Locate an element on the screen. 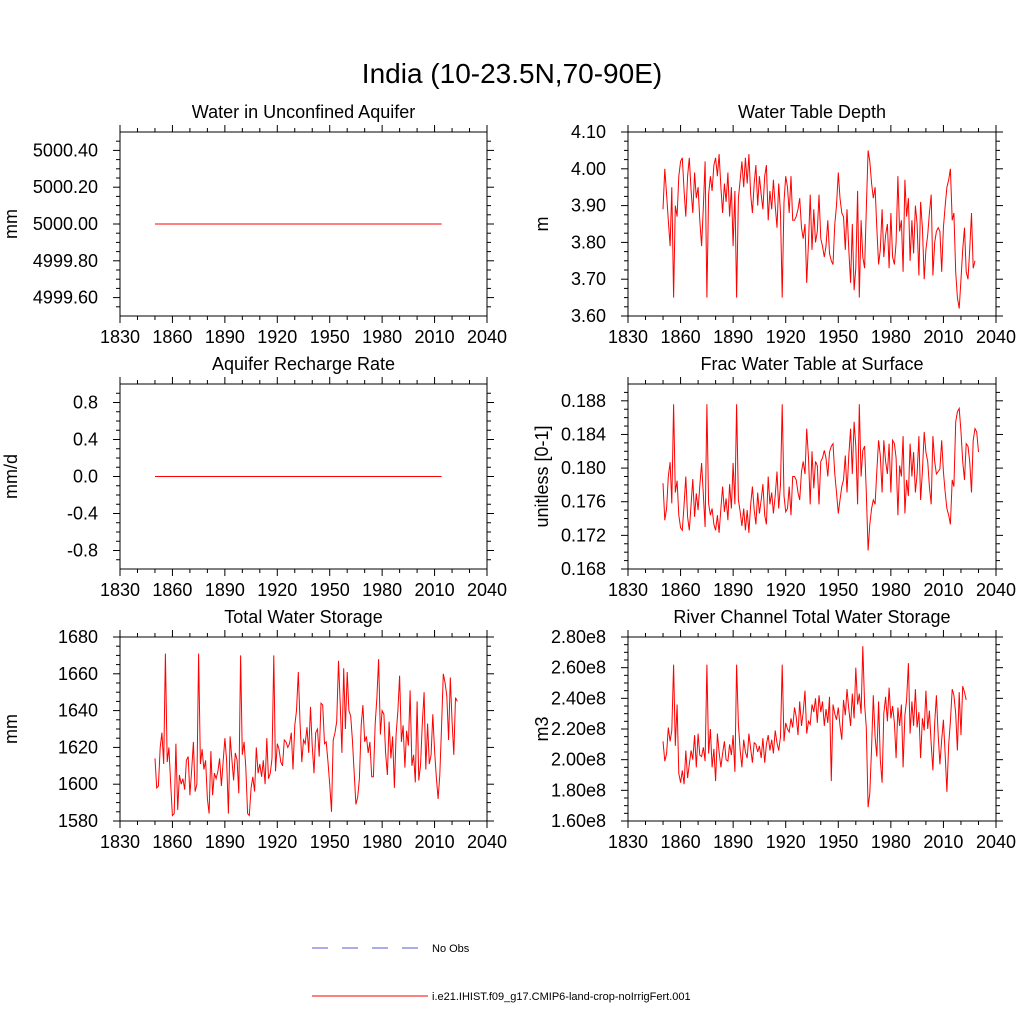 The height and width of the screenshot is (1024, 1024). y-tick-label: 0.0 is located at coordinates (85, 477).